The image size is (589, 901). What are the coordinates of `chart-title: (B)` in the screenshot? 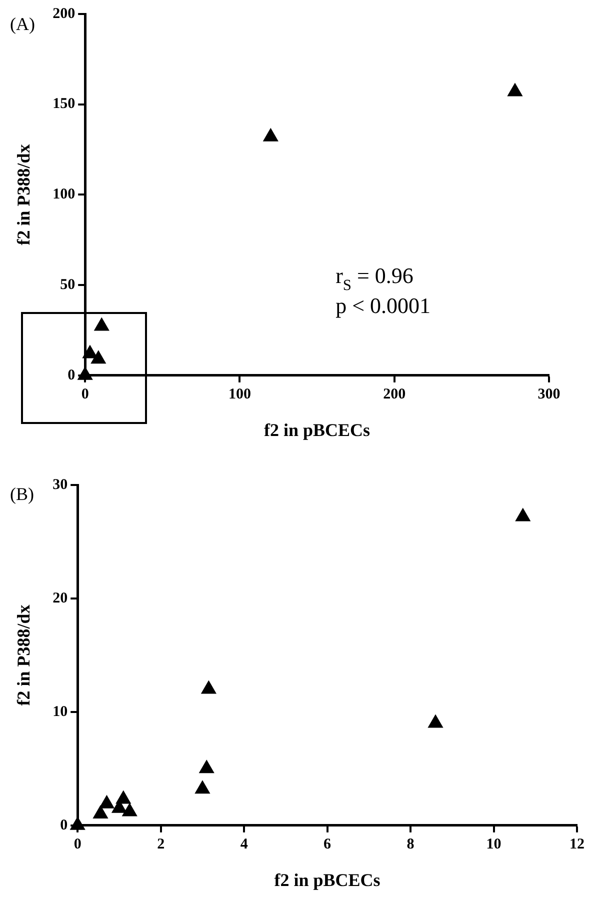 It's located at (22, 494).